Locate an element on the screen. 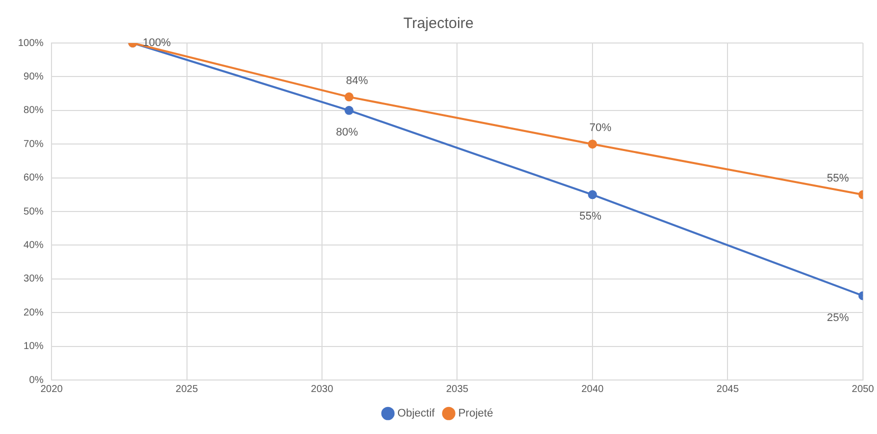 The image size is (877, 434). x-tick-label: 2020 is located at coordinates (52, 389).